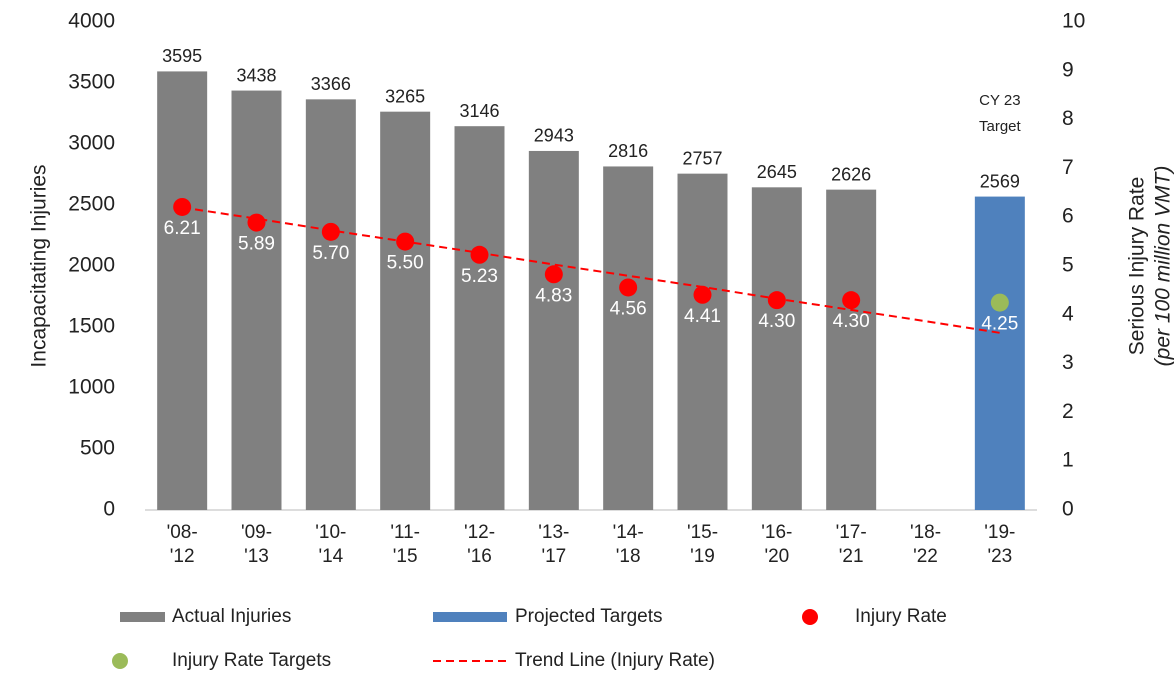 This screenshot has height=673, width=1176. Describe the element at coordinates (628, 544) in the screenshot. I see `x-tick-label: '14- '18` at that location.